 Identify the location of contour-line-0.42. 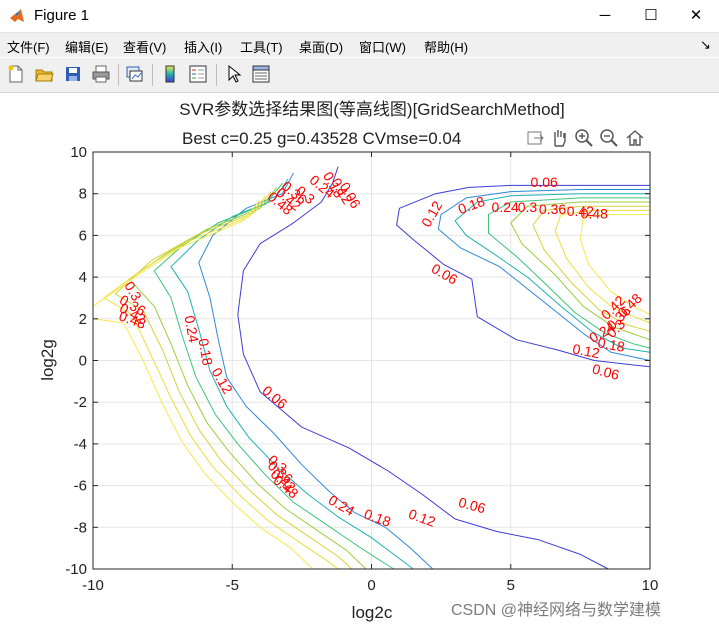
(602, 266).